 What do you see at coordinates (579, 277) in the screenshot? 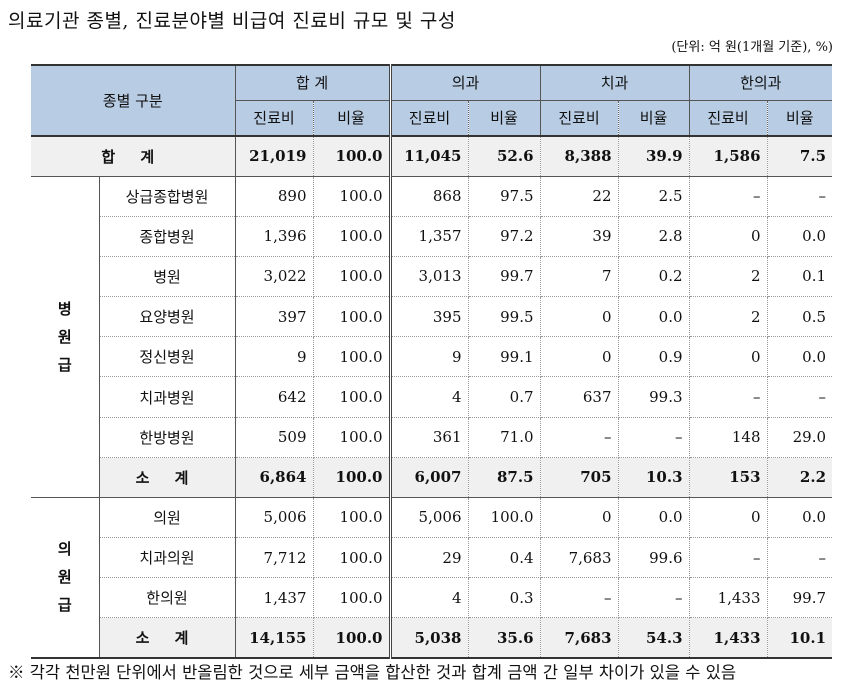
I see `cost-cell: 7` at bounding box center [579, 277].